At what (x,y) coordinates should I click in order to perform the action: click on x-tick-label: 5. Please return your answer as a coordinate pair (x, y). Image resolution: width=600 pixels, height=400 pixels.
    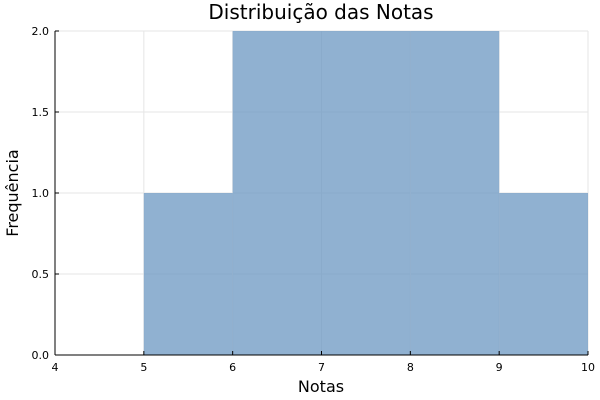
    Looking at the image, I should click on (143, 367).